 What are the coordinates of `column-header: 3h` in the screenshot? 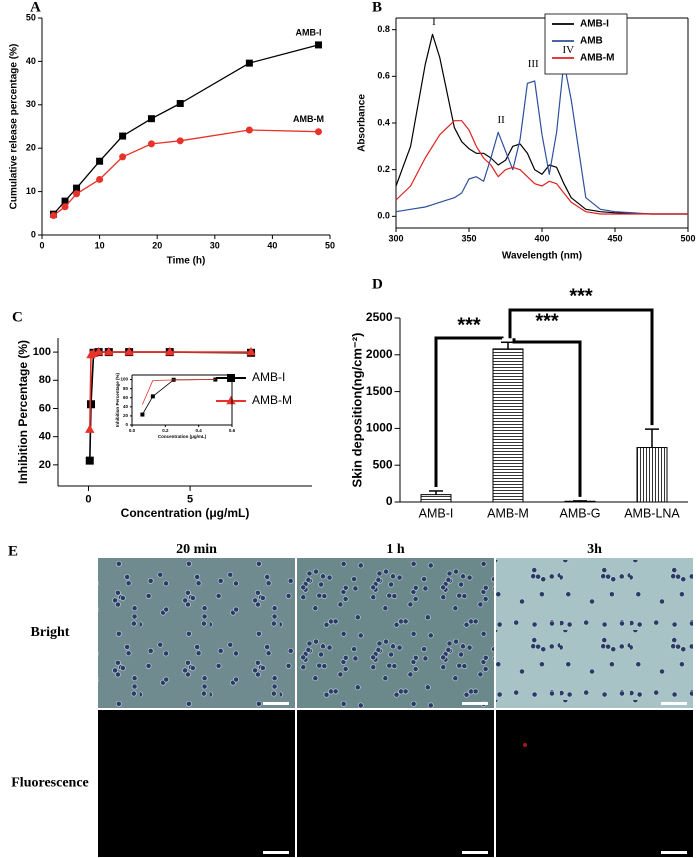 It's located at (594, 549).